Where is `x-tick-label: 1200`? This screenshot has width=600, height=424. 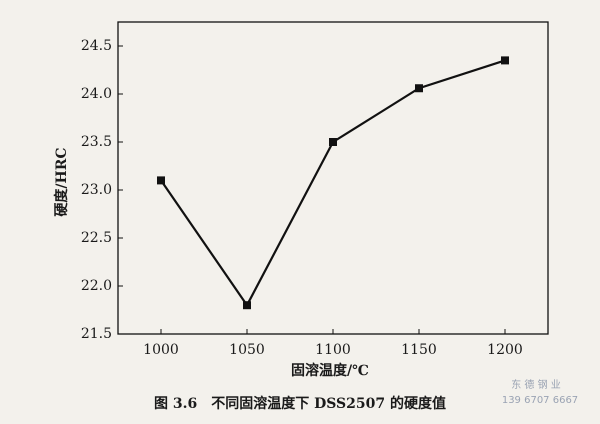 x-tick-label: 1200 is located at coordinates (505, 350).